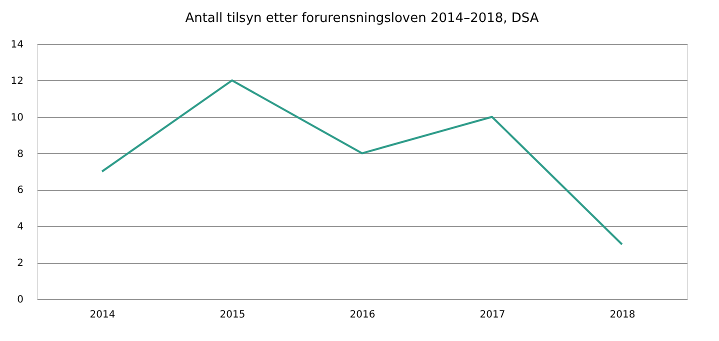 Image resolution: width=719 pixels, height=341 pixels. I want to click on x-tick-label: 2018, so click(623, 315).